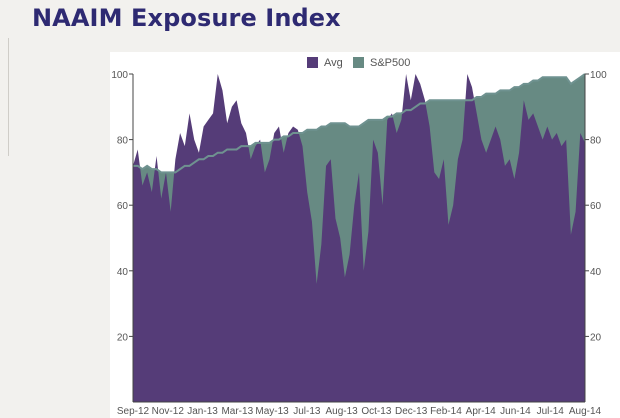 The width and height of the screenshot is (620, 418). What do you see at coordinates (390, 63) in the screenshot?
I see `legend-label-sp500: S&P500` at bounding box center [390, 63].